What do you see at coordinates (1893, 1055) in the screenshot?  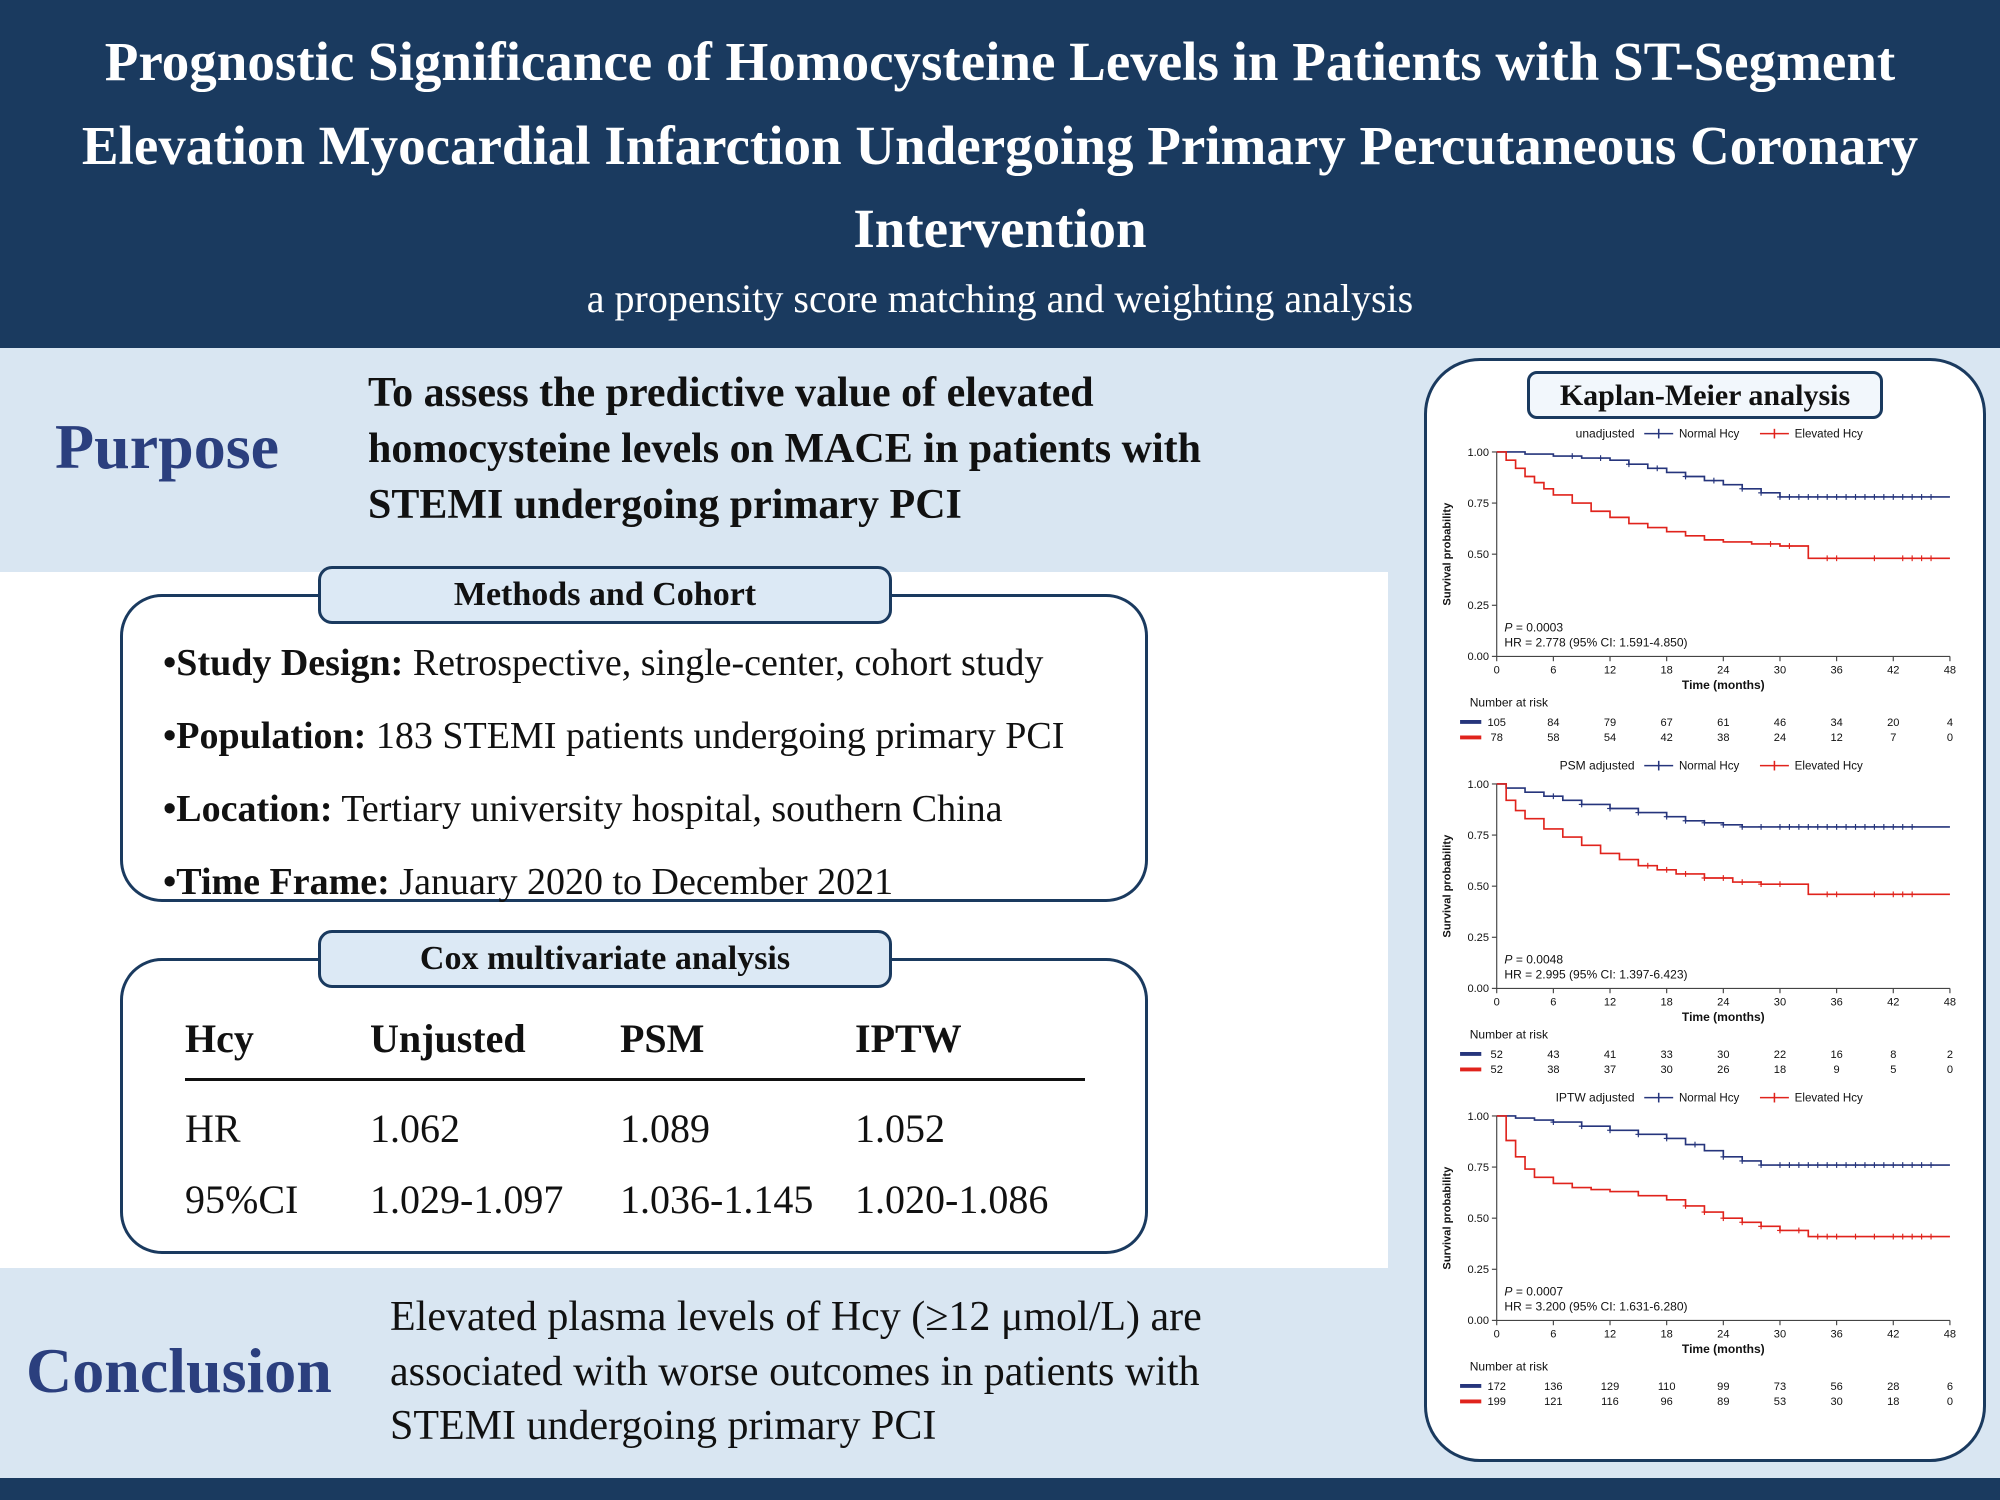 I see `svg-text: 8` at bounding box center [1893, 1055].